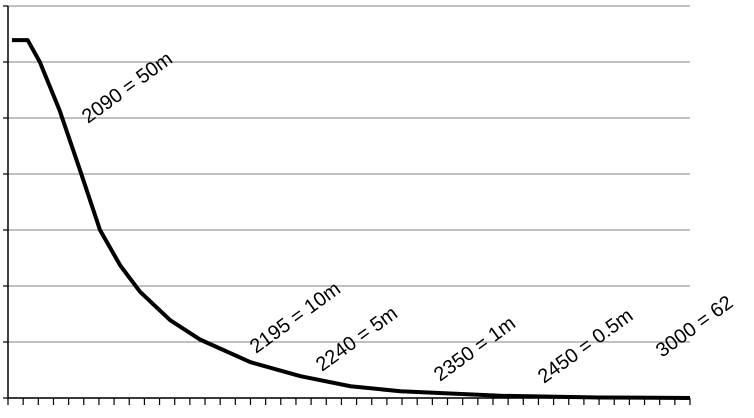 The image size is (754, 418). I want to click on annotation: 2350 = 1m, so click(475, 349).